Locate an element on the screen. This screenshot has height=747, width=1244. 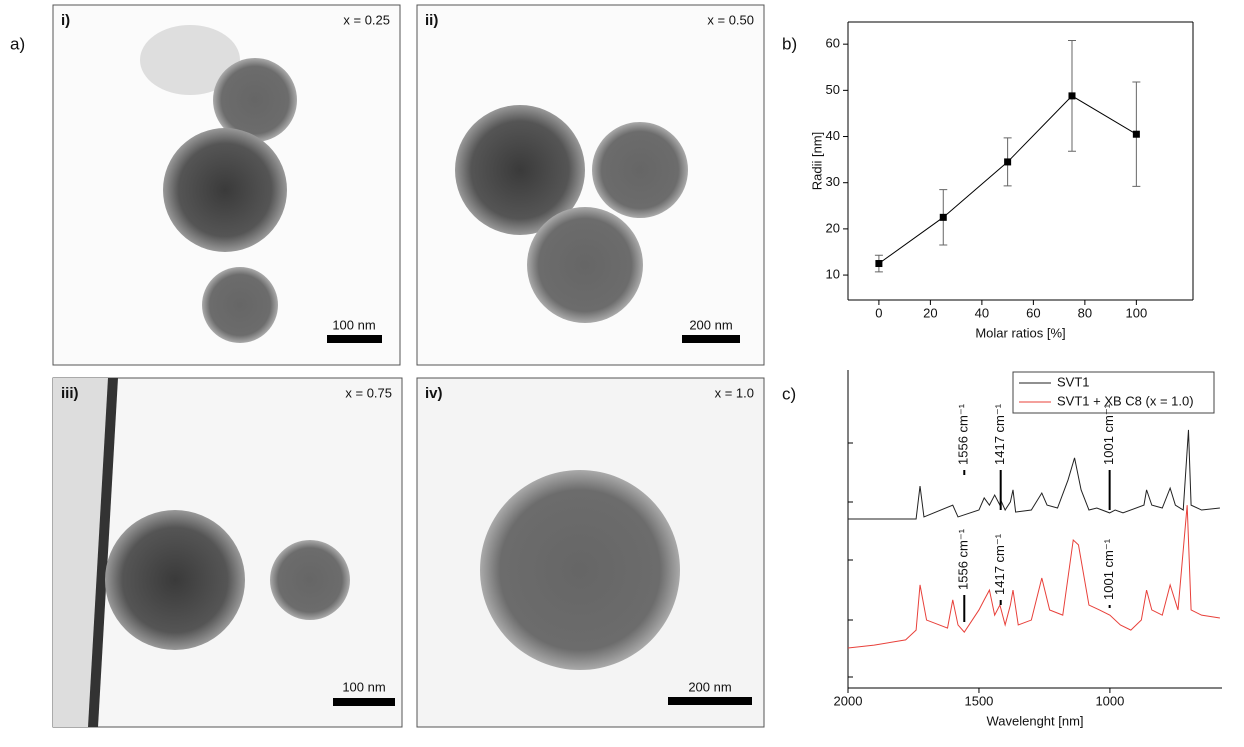
y-tick-label: 30 is located at coordinates (833, 181).